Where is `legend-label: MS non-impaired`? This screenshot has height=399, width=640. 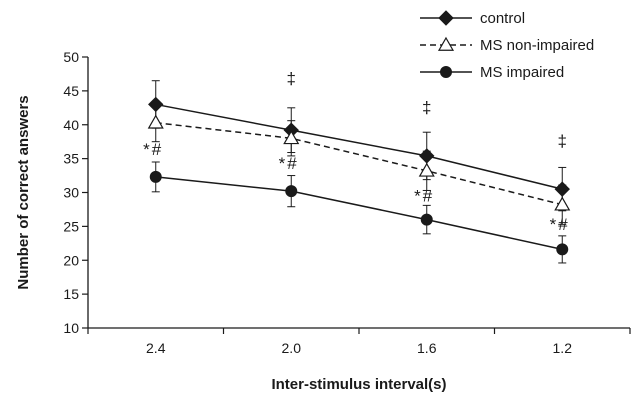
legend-label: MS non-impaired is located at coordinates (537, 45).